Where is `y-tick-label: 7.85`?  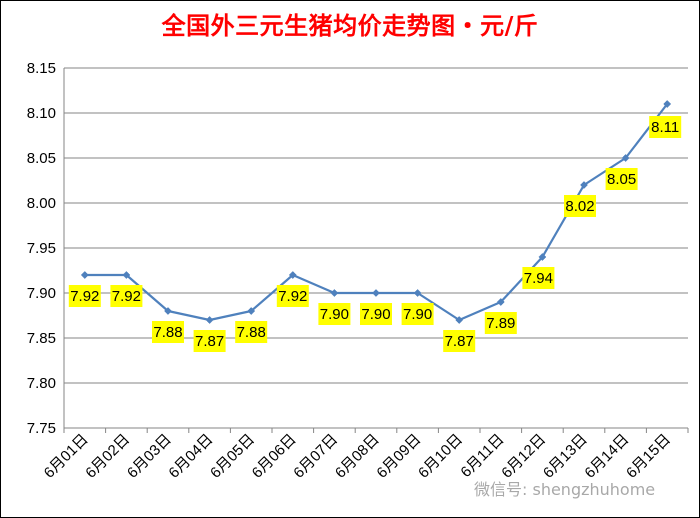
y-tick-label: 7.85 is located at coordinates (41, 338).